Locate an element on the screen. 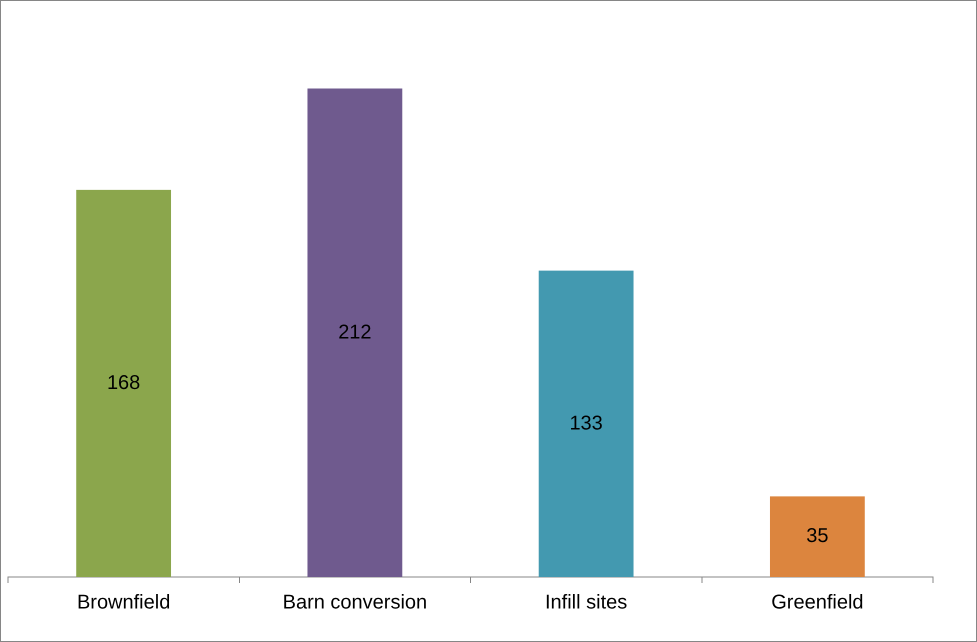 This screenshot has width=977, height=642. x-tick-label: Greenfield is located at coordinates (817, 603).